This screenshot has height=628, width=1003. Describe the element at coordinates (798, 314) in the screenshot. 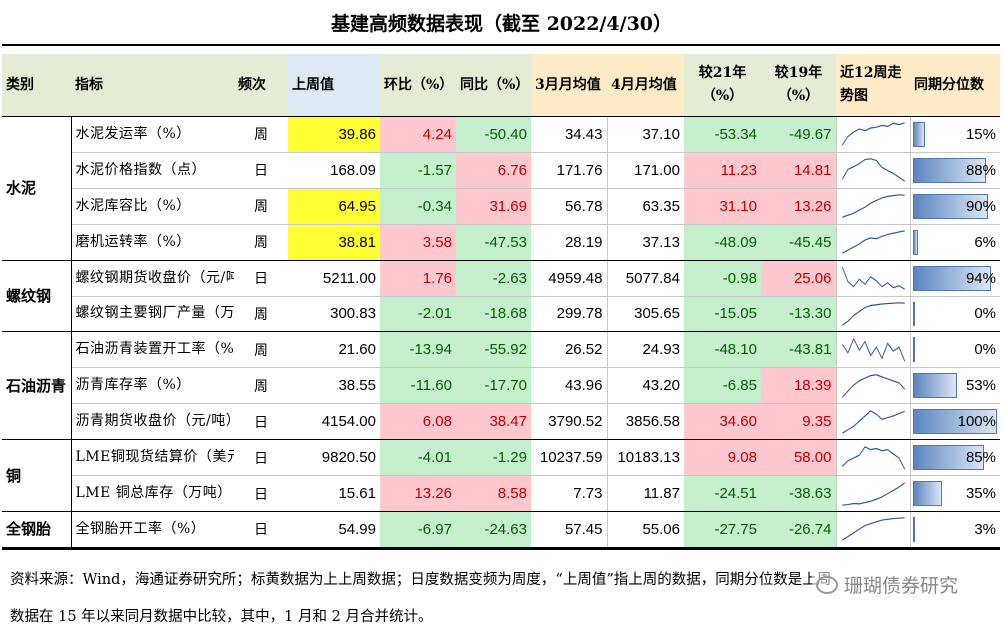

I see `vs19-cell: -13.30` at that location.